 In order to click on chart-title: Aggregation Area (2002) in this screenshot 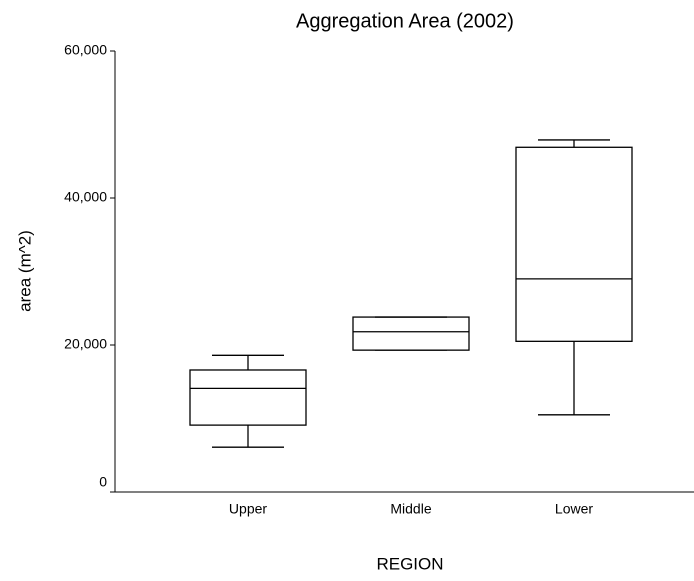, I will do `click(405, 21)`.